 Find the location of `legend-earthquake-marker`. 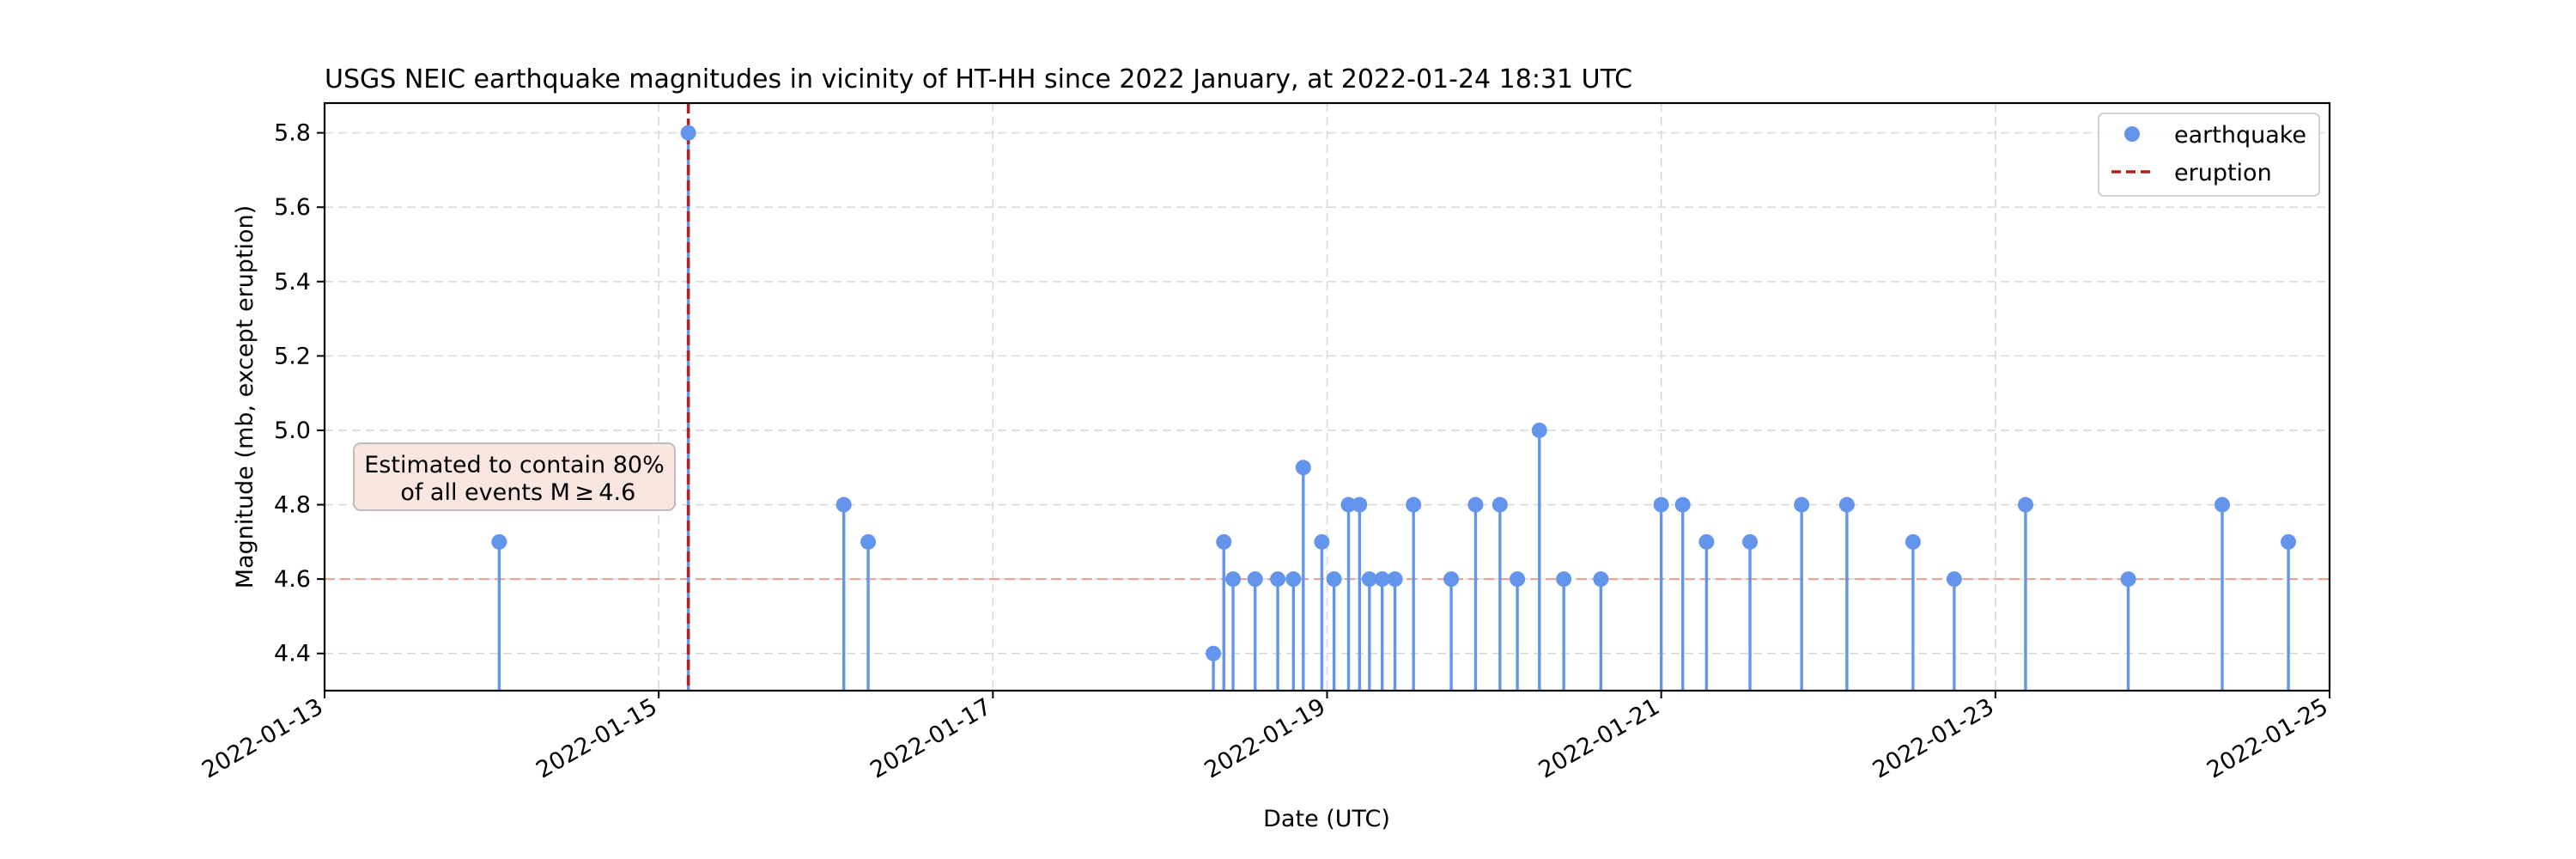

legend-earthquake-marker is located at coordinates (2132, 134).